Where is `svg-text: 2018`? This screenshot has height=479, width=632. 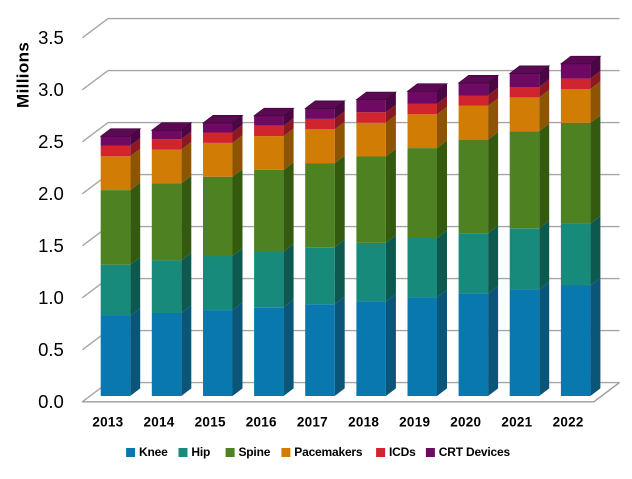
svg-text: 2018 is located at coordinates (363, 422).